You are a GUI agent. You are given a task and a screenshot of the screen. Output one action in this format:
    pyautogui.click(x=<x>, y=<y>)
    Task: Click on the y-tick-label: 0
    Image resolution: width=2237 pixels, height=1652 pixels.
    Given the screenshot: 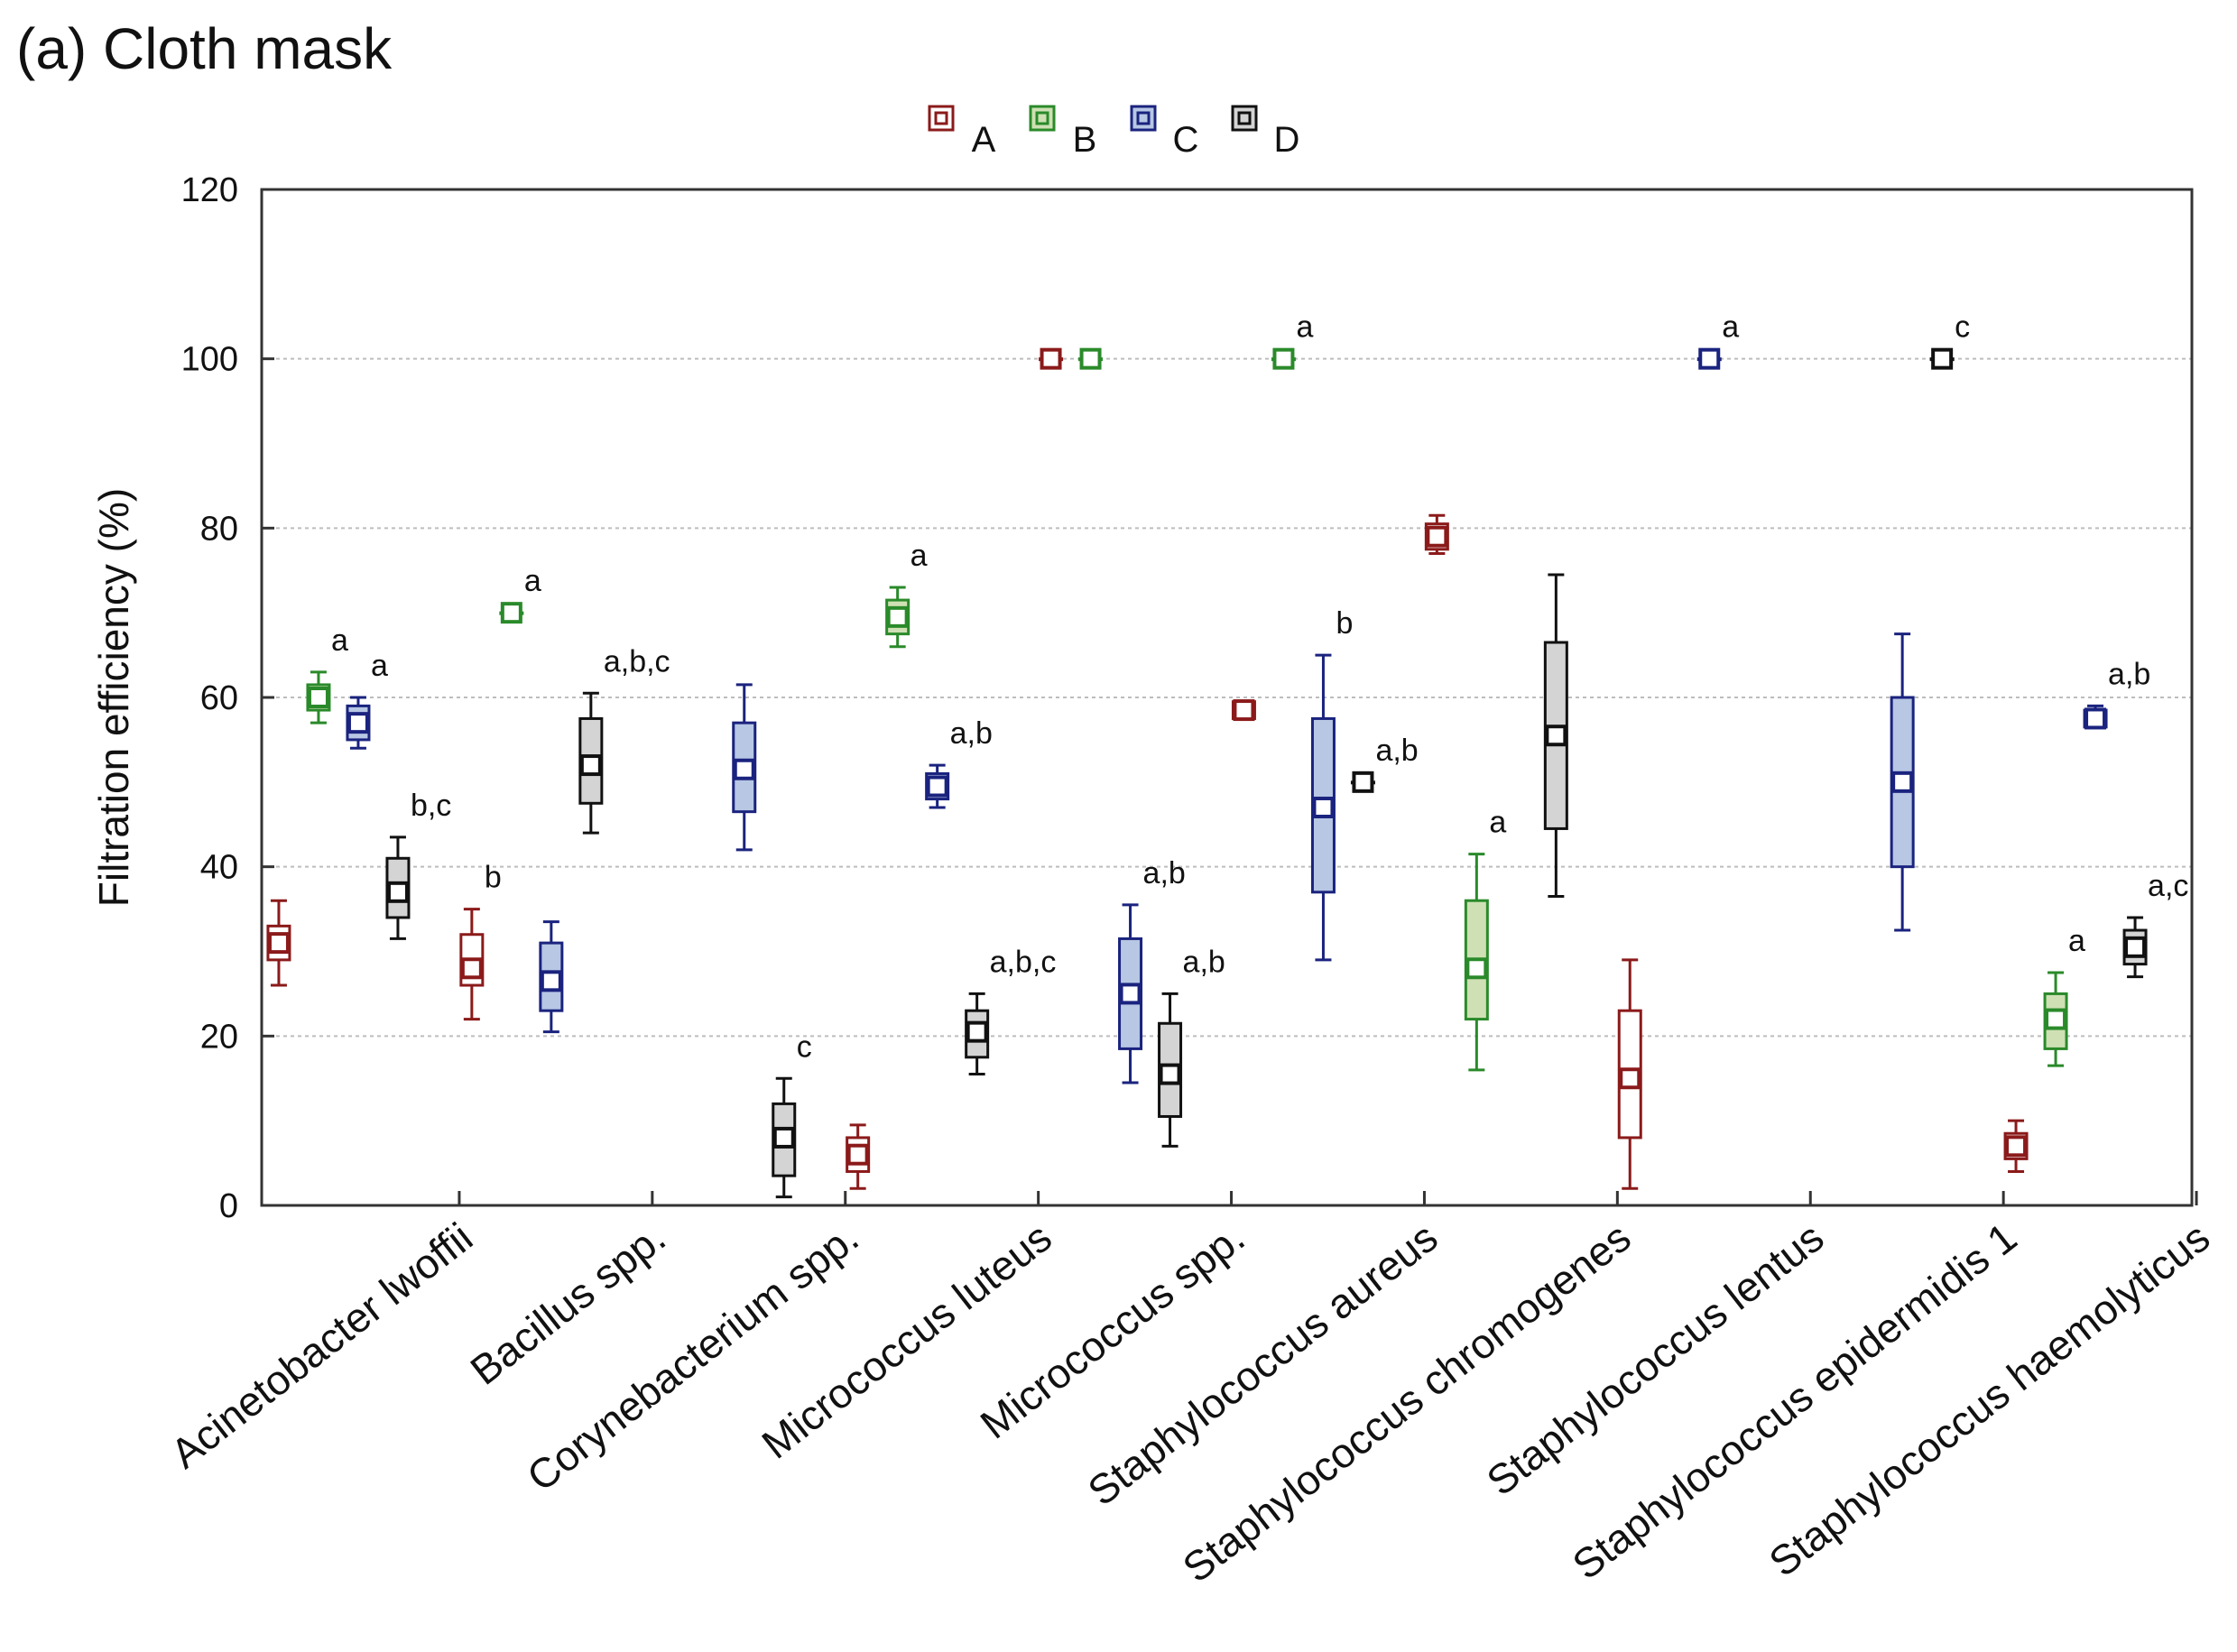 What is the action you would take?
    pyautogui.click(x=228, y=1206)
    